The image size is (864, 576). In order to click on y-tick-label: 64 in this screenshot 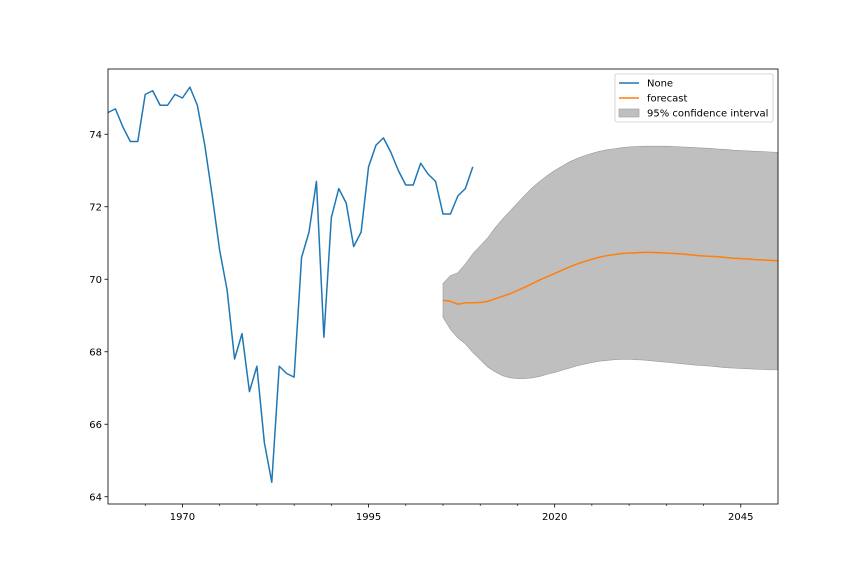, I will do `click(95, 497)`.